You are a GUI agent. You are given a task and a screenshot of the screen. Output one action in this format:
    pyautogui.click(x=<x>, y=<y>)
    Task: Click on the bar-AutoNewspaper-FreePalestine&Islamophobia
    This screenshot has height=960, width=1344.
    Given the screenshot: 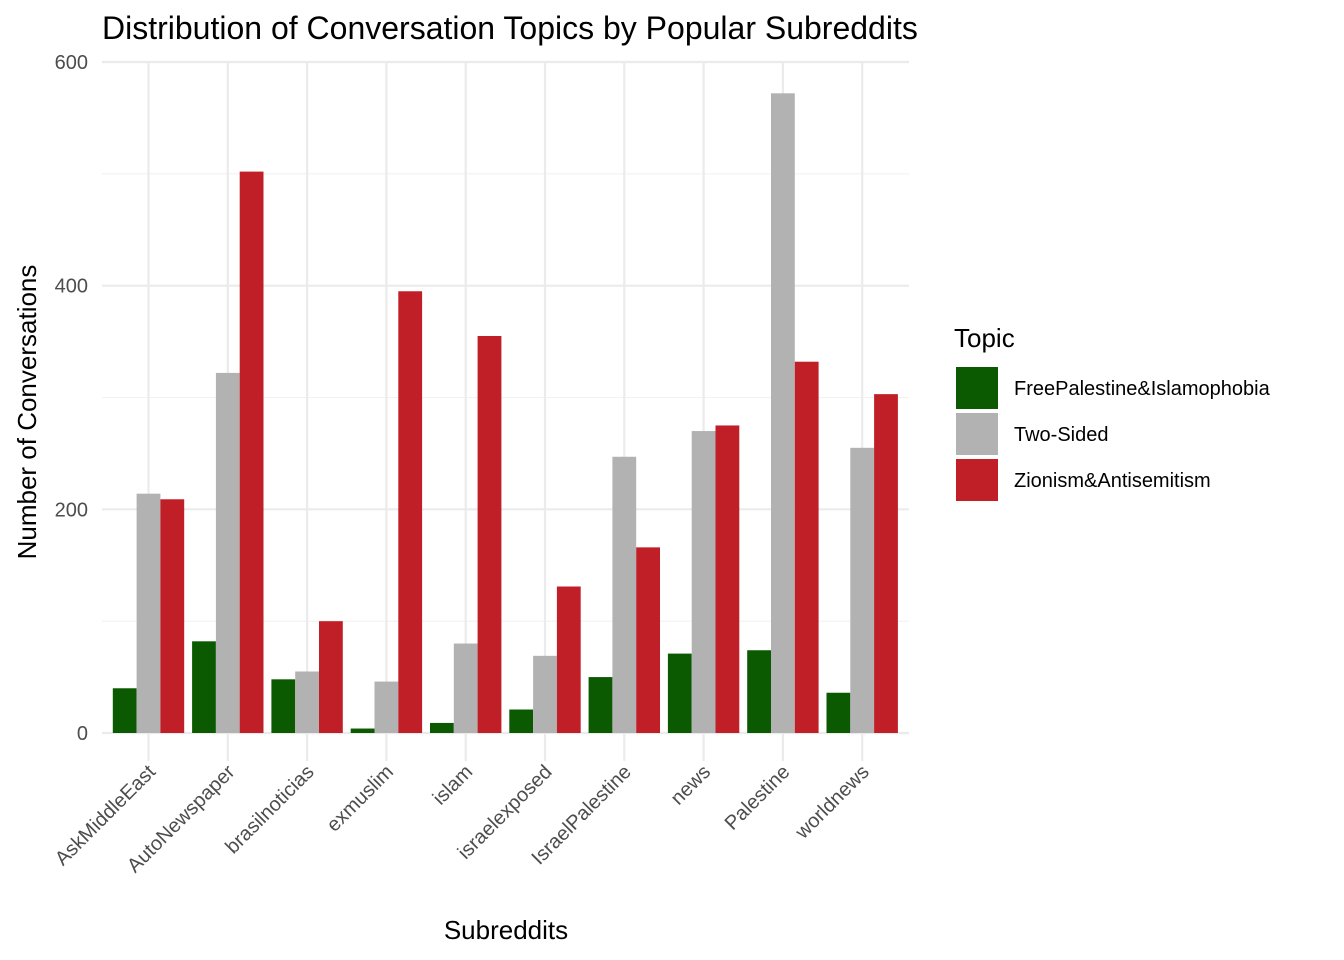 What is the action you would take?
    pyautogui.click(x=204, y=687)
    